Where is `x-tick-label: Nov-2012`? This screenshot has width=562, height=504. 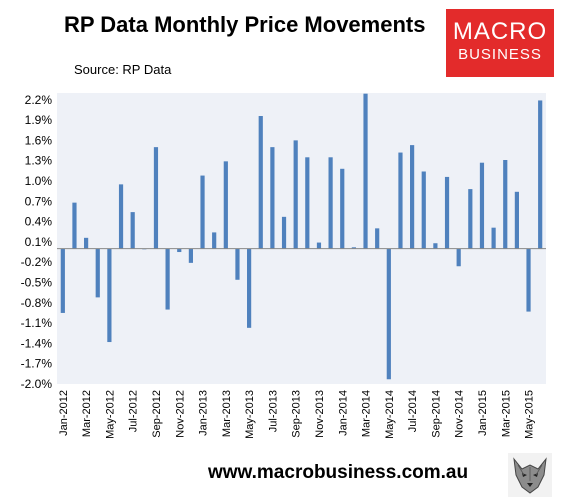
x-tick-label: Nov-2012 is located at coordinates (180, 414).